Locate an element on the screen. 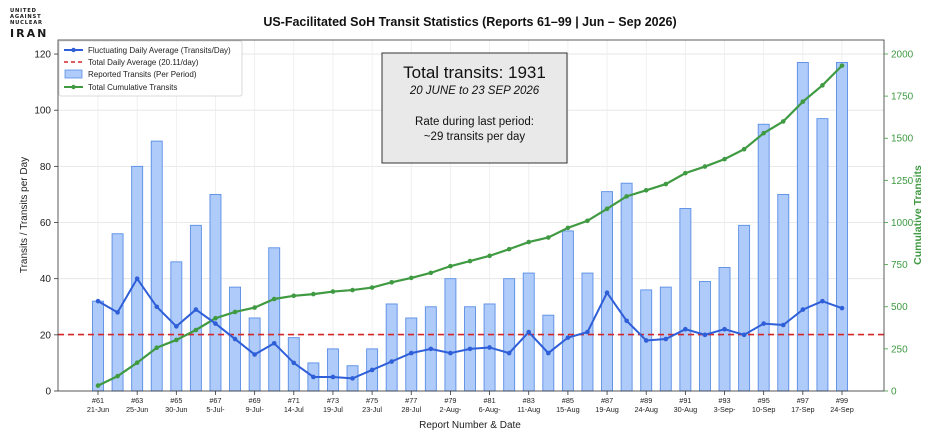 The width and height of the screenshot is (936, 440). x-tick-number: #83 is located at coordinates (529, 400).